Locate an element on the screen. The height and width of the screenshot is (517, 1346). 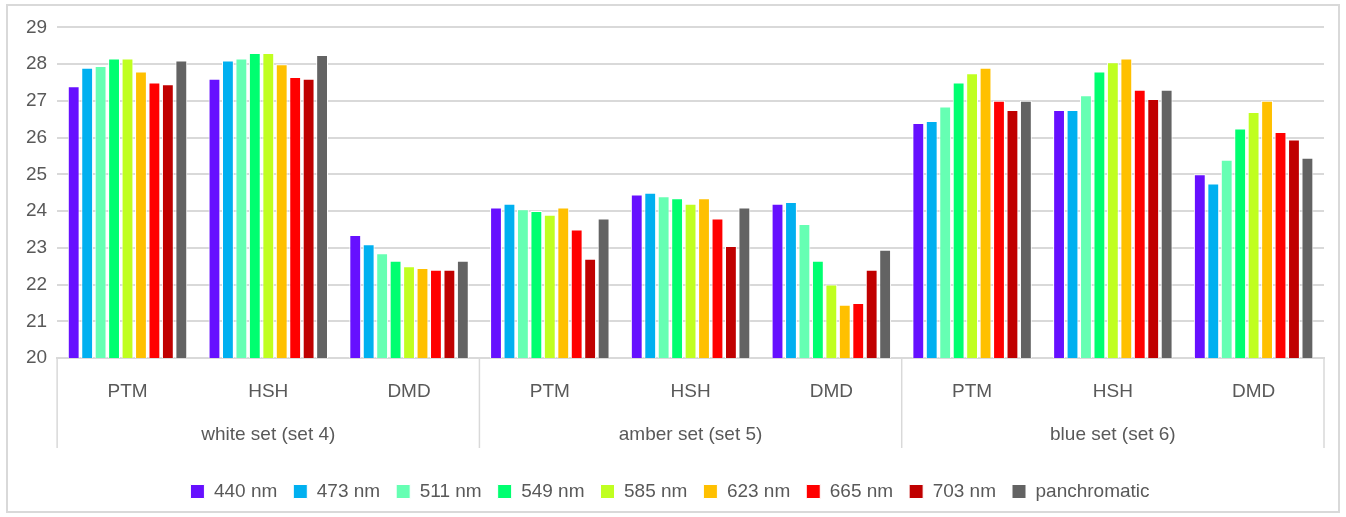
legend-label: 703 nm is located at coordinates (964, 490).